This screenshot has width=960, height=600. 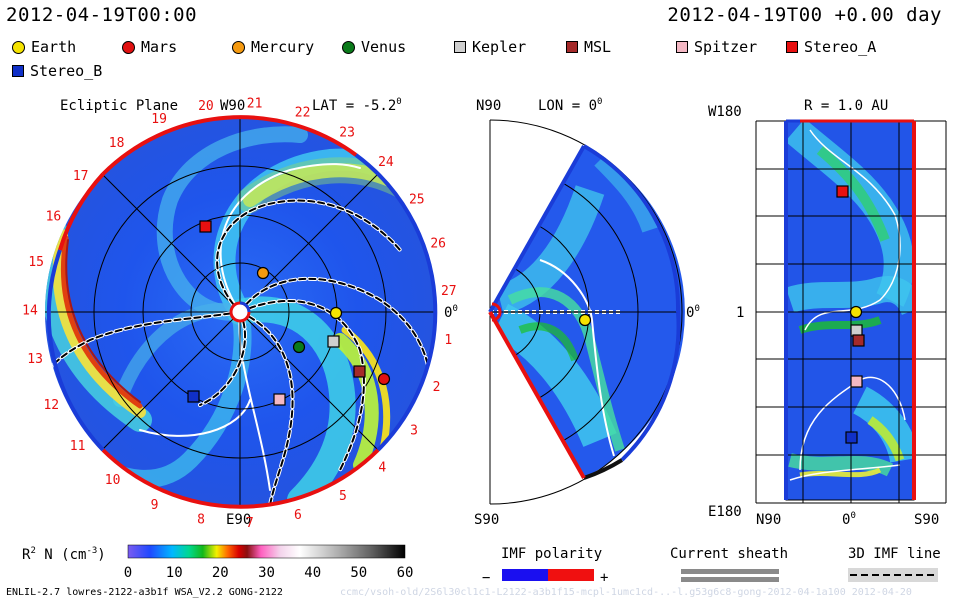 What do you see at coordinates (348, 47) in the screenshot?
I see `venus-marker-icon` at bounding box center [348, 47].